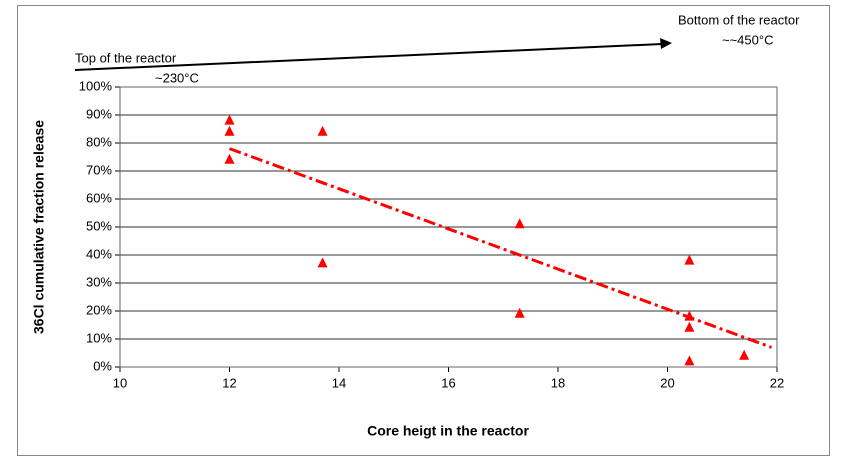  Describe the element at coordinates (177, 77) in the screenshot. I see `annotation: ~230°C` at that location.